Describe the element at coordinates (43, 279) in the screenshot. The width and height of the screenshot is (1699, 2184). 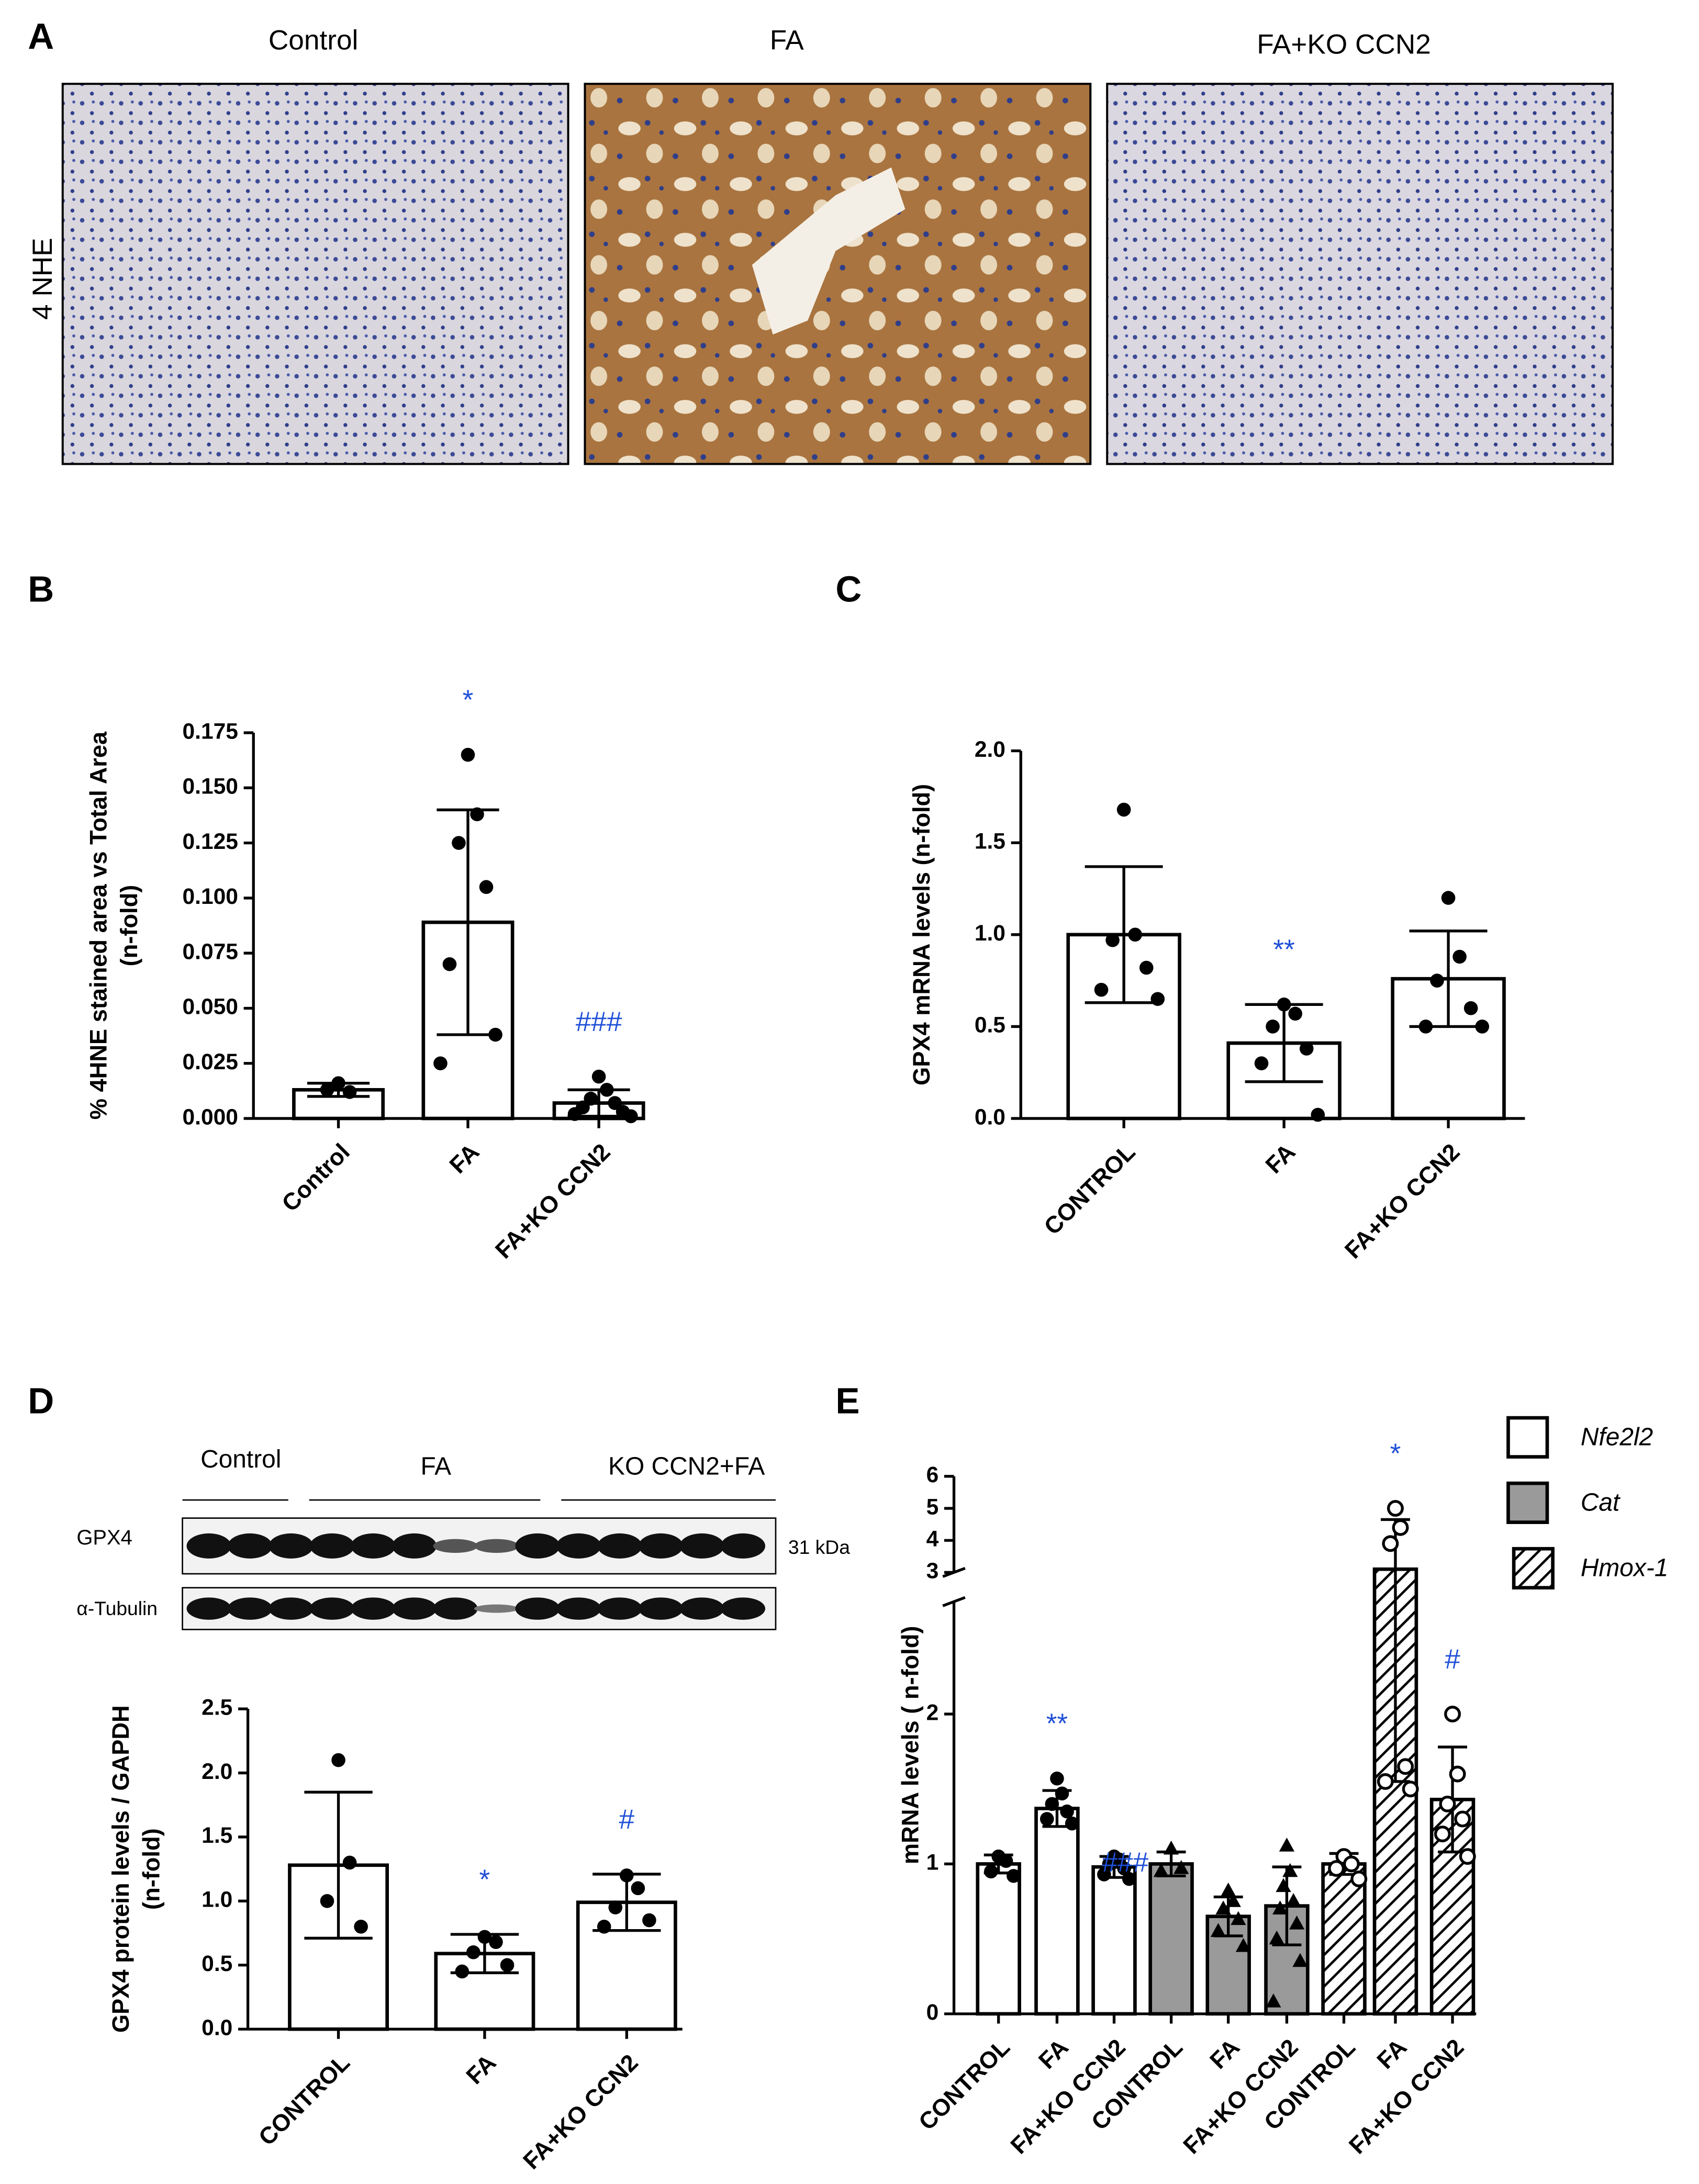
I see `row-label: 4 NHE` at that location.